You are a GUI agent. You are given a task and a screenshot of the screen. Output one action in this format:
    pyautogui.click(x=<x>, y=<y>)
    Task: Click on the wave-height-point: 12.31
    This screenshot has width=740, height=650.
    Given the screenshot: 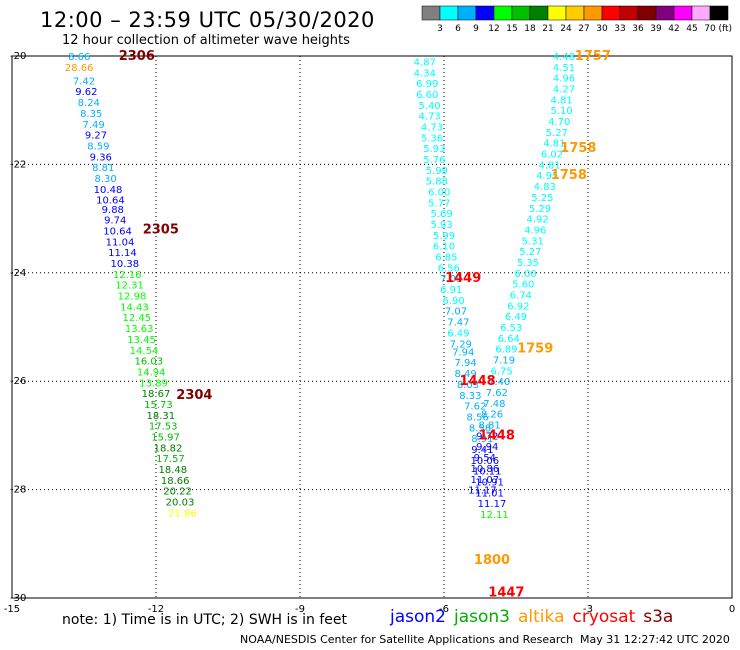 What is the action you would take?
    pyautogui.click(x=129, y=286)
    